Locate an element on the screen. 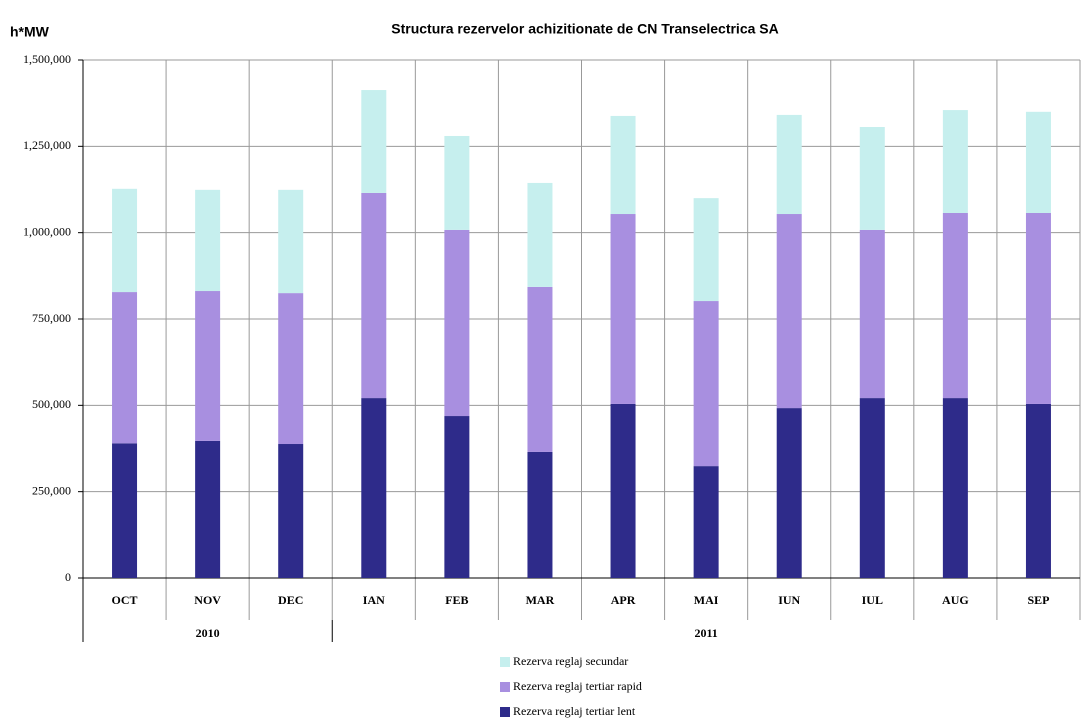  y-tick-label: 1,500,000 is located at coordinates (47, 59).